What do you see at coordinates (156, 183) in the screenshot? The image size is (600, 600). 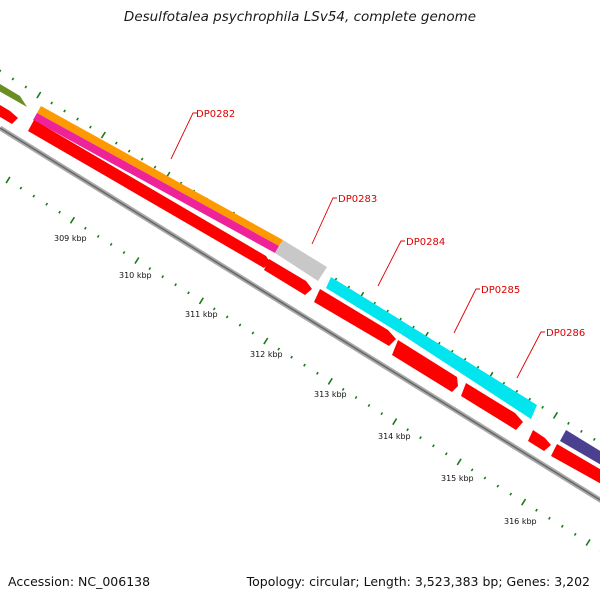 I see `magenta-band` at bounding box center [156, 183].